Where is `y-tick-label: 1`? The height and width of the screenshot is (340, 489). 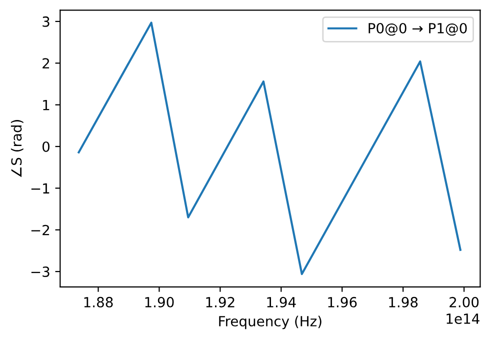
y-tick-label: 1 is located at coordinates (46, 105).